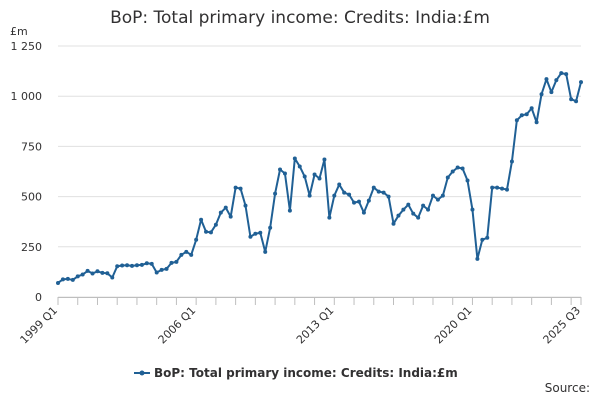  I want to click on y-unit-label: £m, so click(19, 31).